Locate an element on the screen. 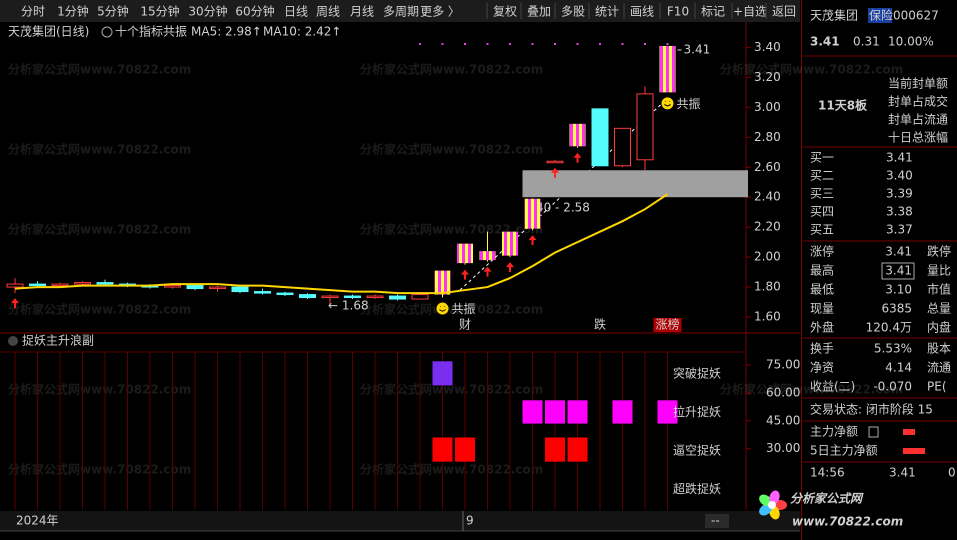 This screenshot has height=540, width=957. stat-side: 跌停 is located at coordinates (939, 251).